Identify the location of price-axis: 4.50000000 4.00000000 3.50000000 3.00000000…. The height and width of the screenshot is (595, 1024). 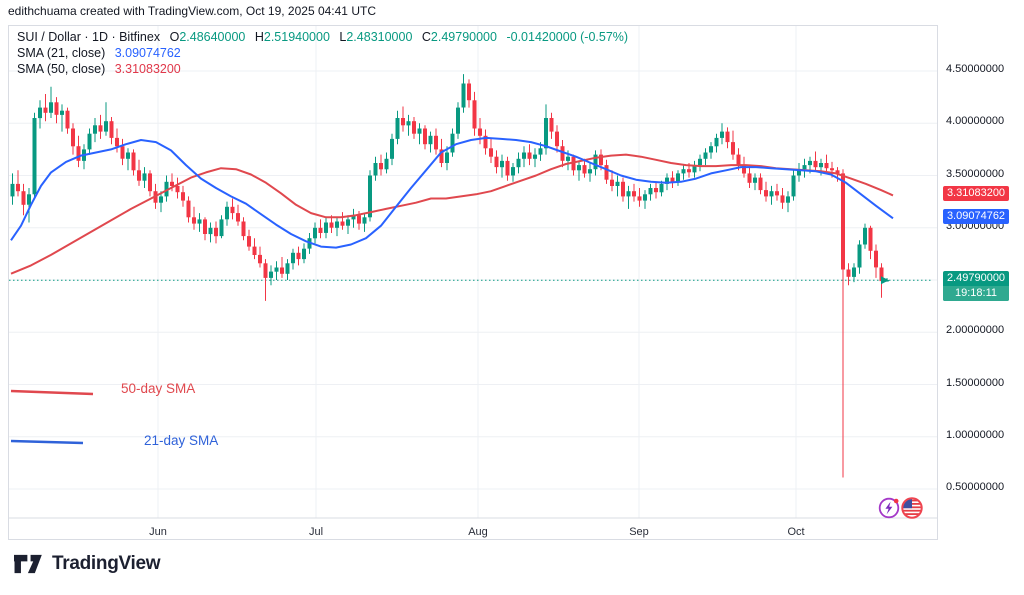
(981, 282).